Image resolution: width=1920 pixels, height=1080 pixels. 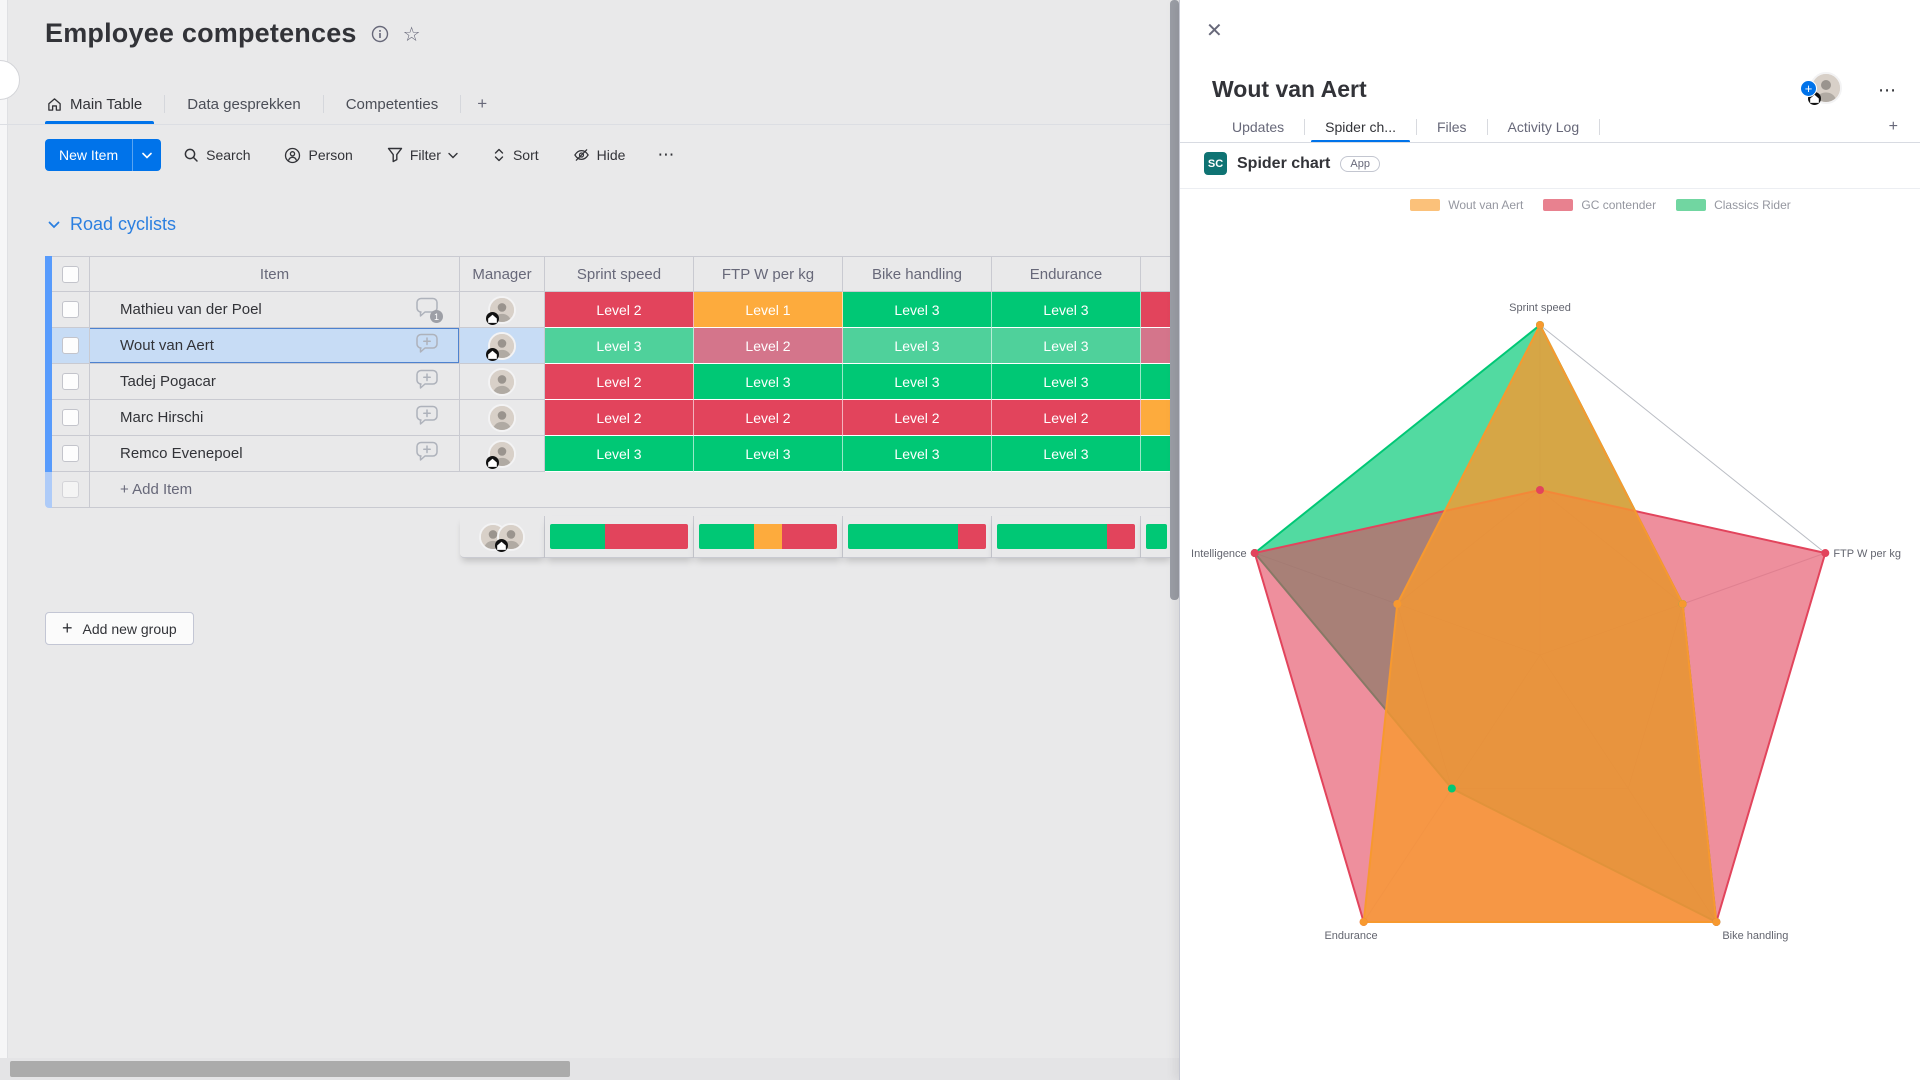 What do you see at coordinates (1214, 31) in the screenshot?
I see `close-icon: ✕` at bounding box center [1214, 31].